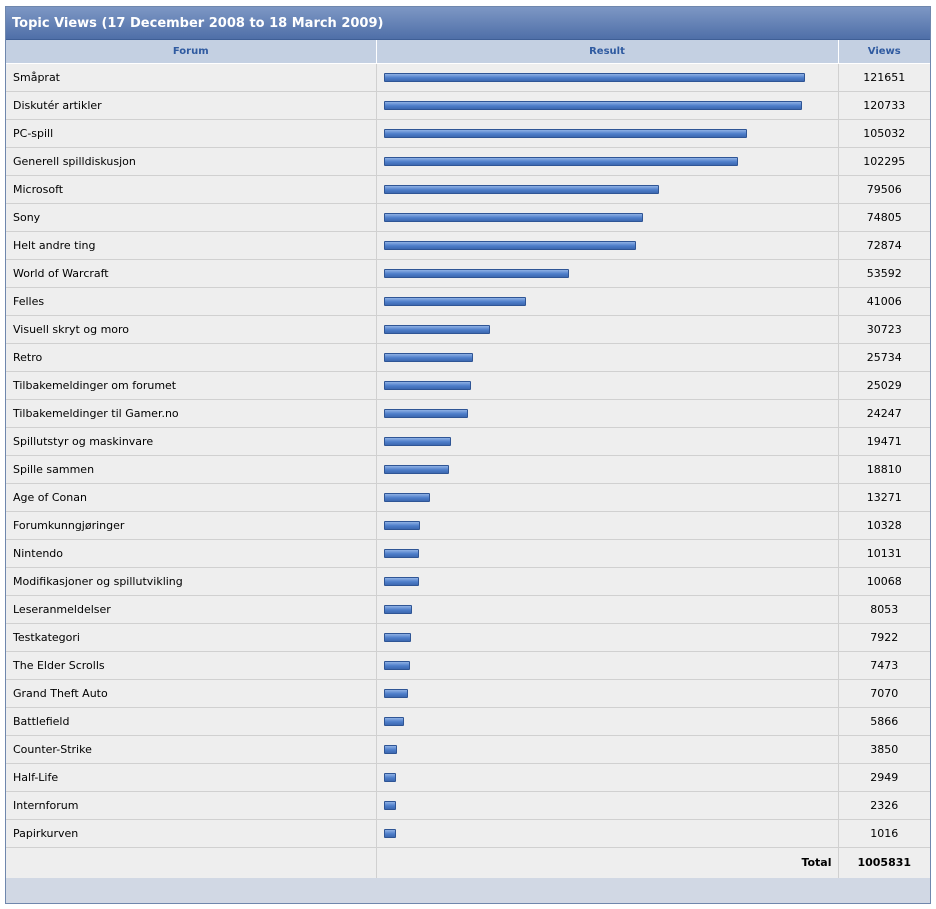  What do you see at coordinates (884, 105) in the screenshot?
I see `views-count: 120733` at bounding box center [884, 105].